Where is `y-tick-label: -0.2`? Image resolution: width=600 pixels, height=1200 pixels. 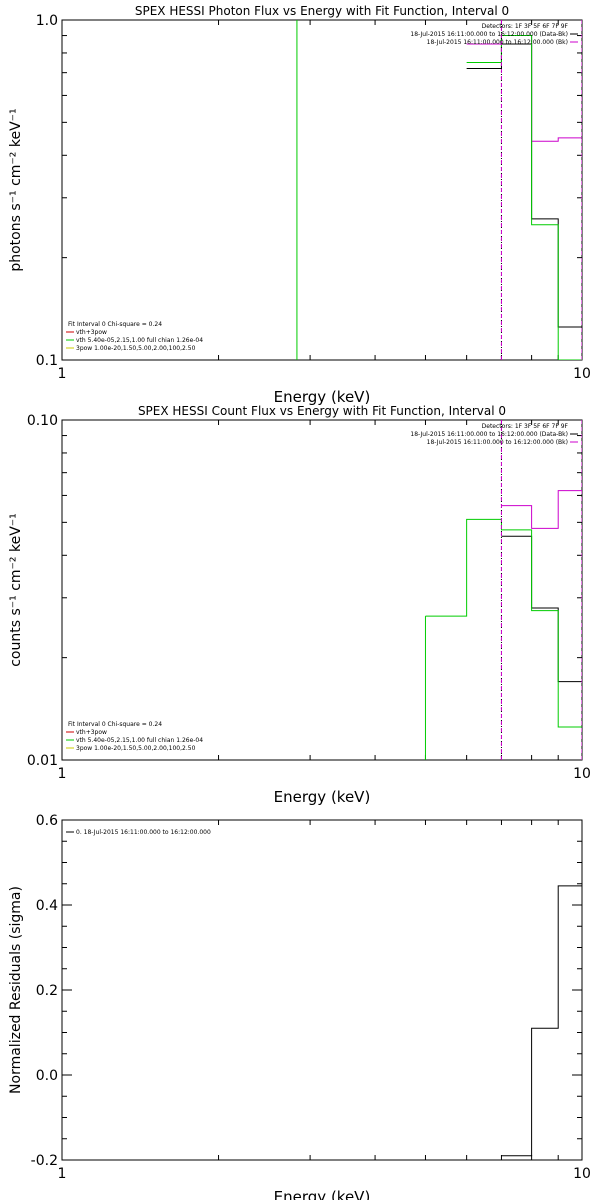 y-tick-label: -0.2 is located at coordinates (44, 1161).